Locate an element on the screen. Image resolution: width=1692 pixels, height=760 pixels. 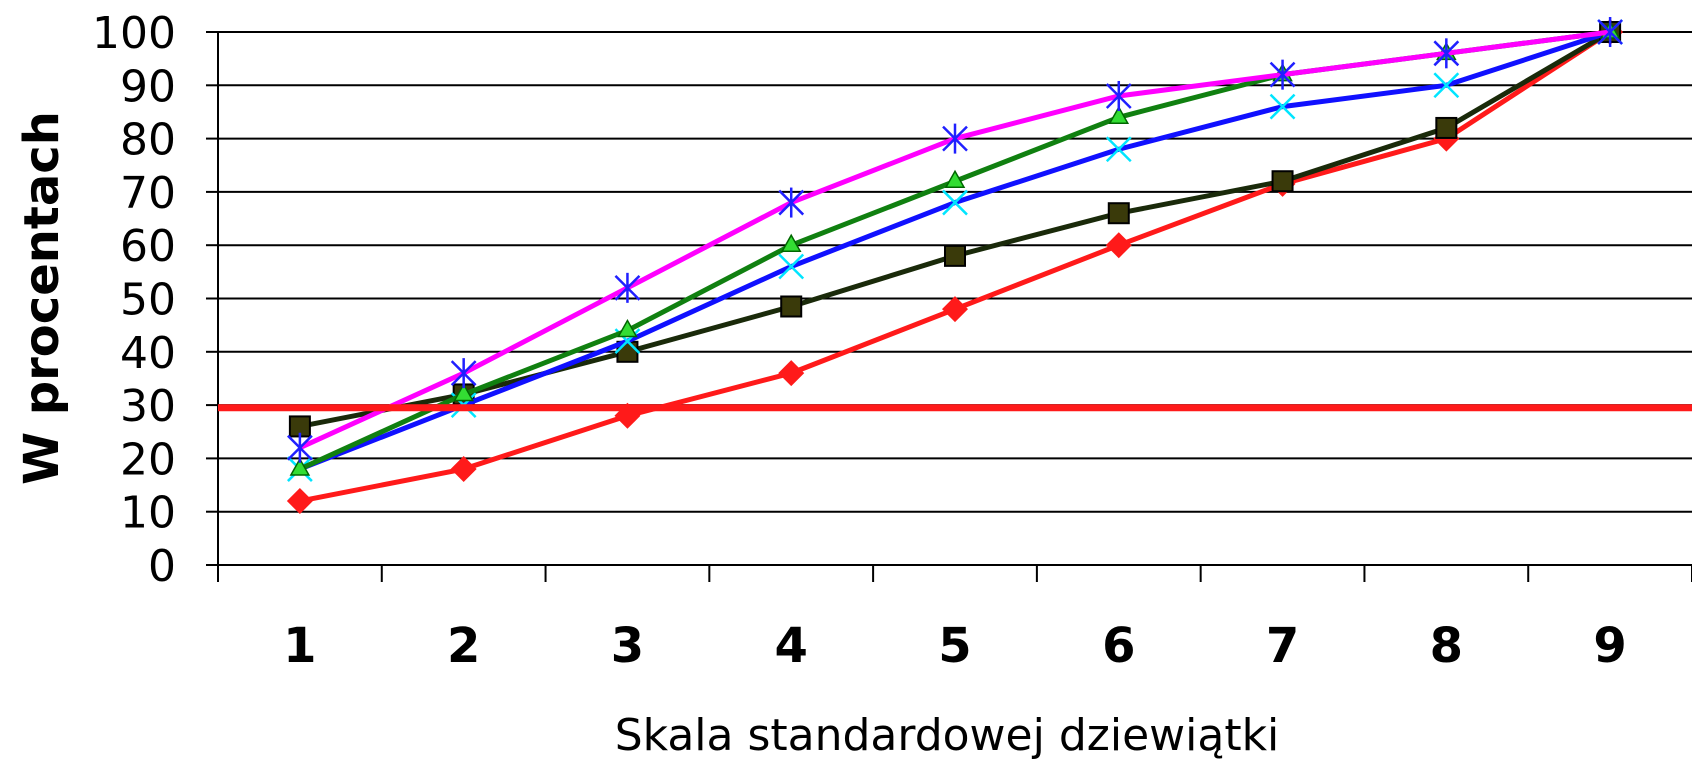
y-tick-label: 70 is located at coordinates (148, 193).